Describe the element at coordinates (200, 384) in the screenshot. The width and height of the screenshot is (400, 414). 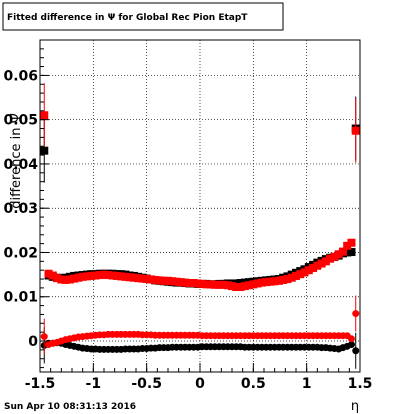
I see `x-tick-label: 0` at that location.